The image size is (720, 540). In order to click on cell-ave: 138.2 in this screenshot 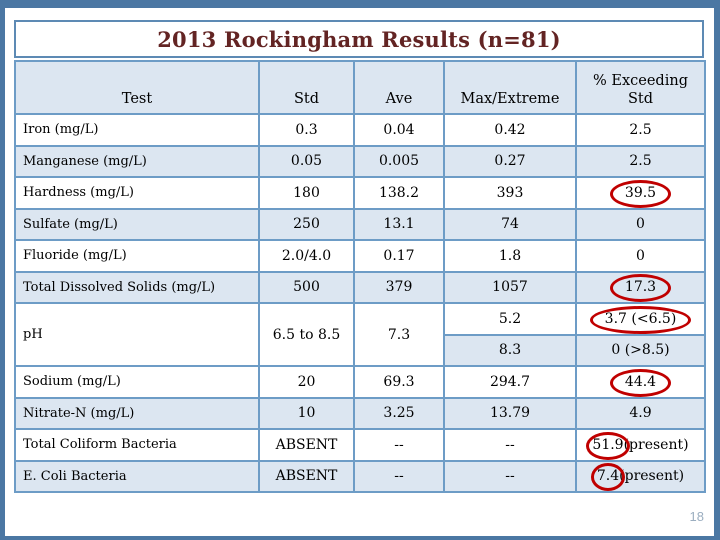, I will do `click(399, 193)`.